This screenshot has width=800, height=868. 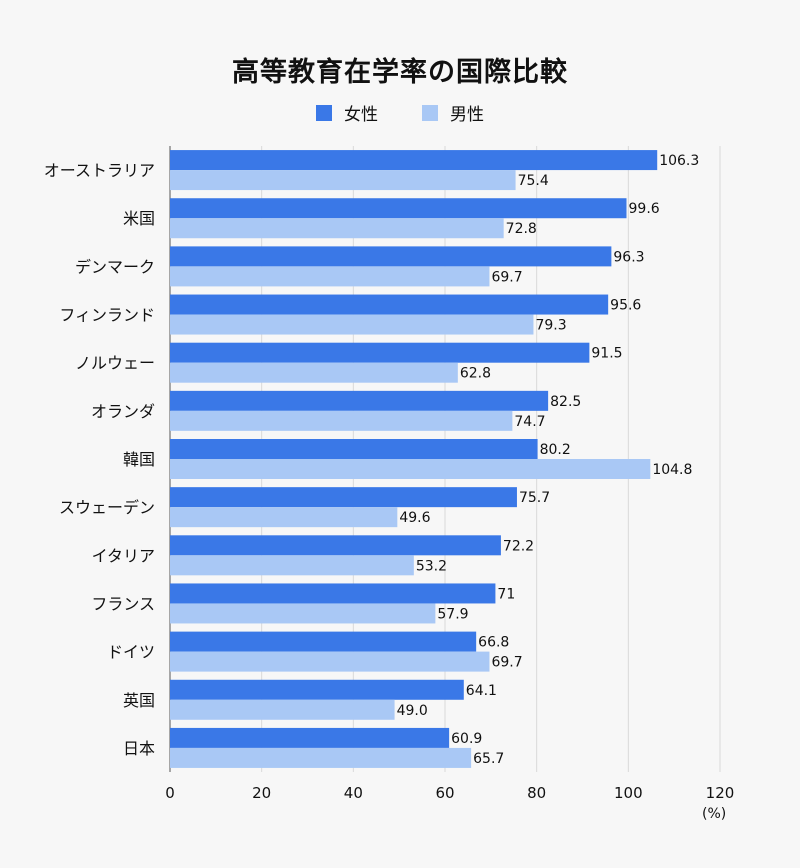 What do you see at coordinates (529, 422) in the screenshot?
I see `value-label-male: 74.7` at bounding box center [529, 422].